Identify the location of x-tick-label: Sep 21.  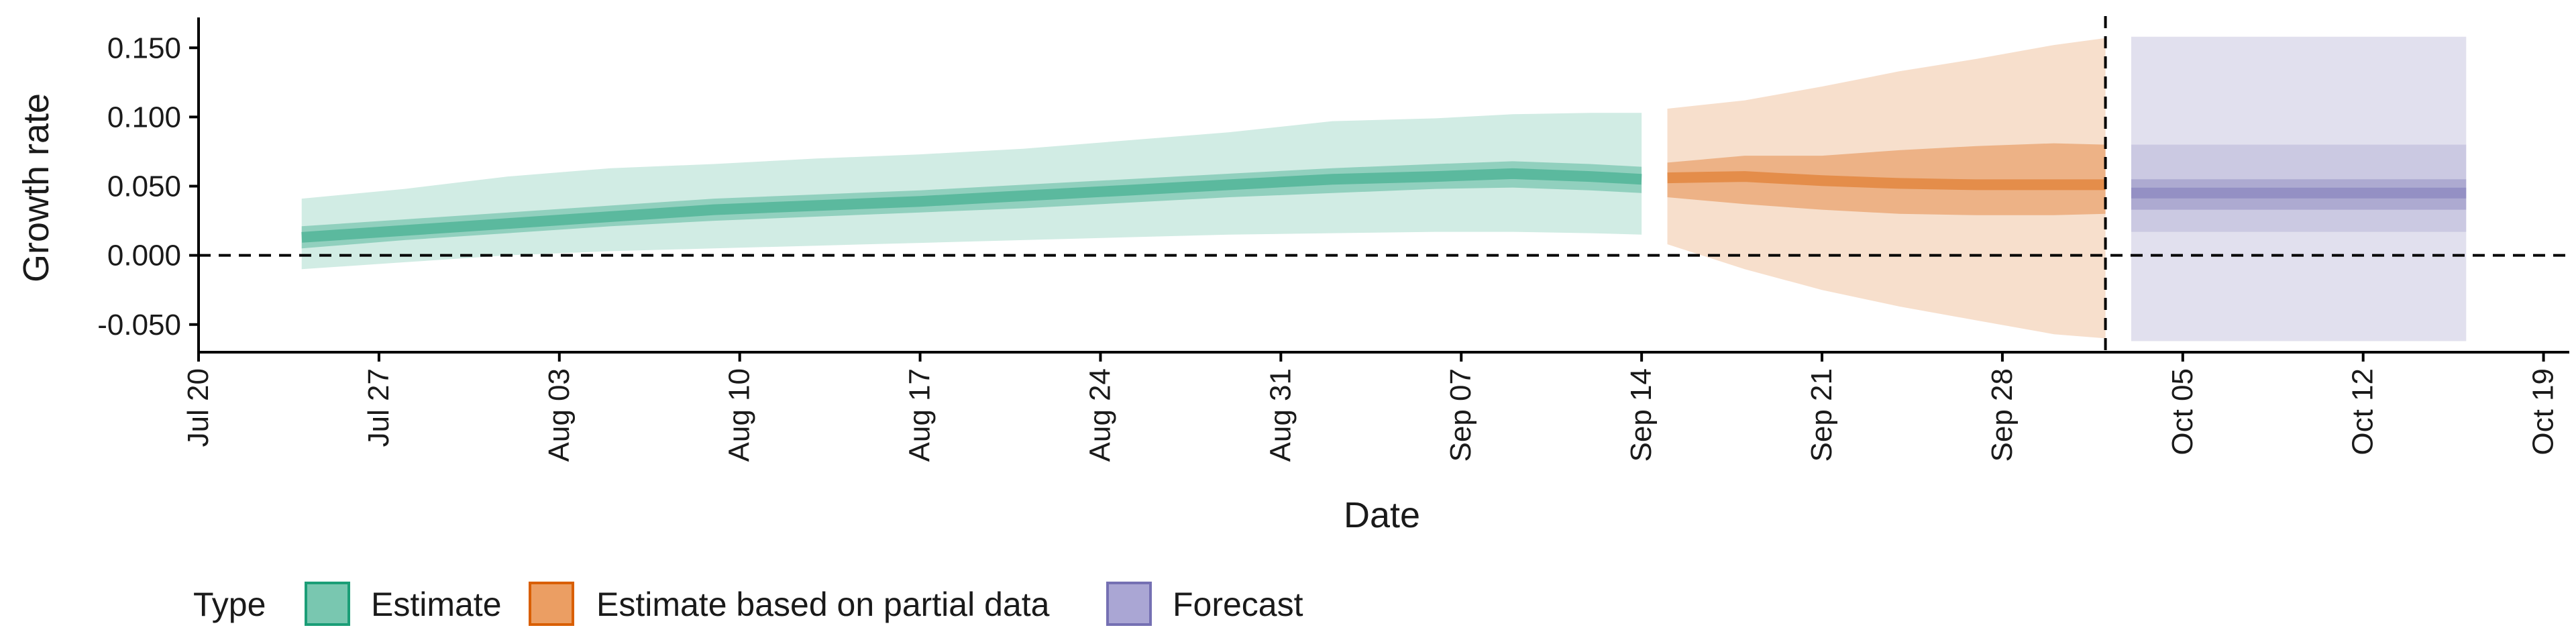
(1821, 415).